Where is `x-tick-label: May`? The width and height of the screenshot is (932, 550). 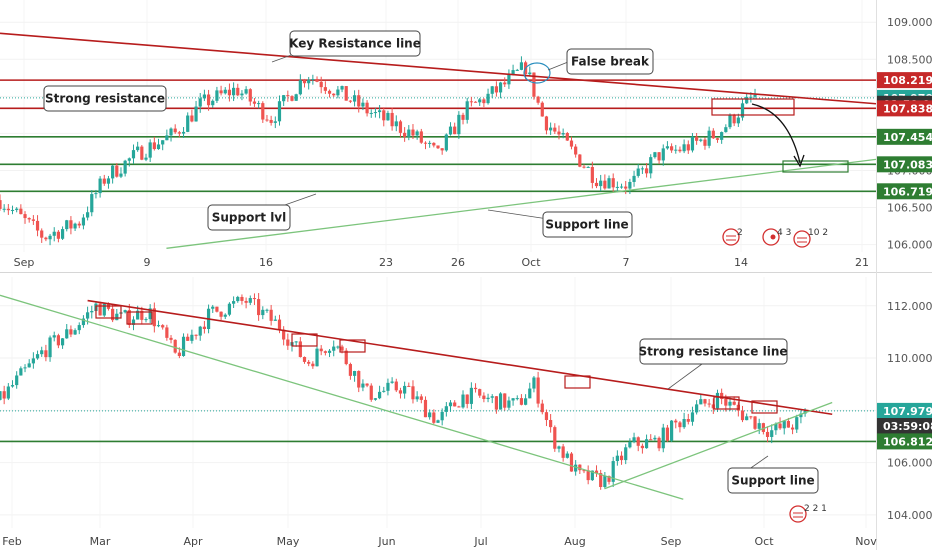
x-tick-label: May is located at coordinates (288, 541).